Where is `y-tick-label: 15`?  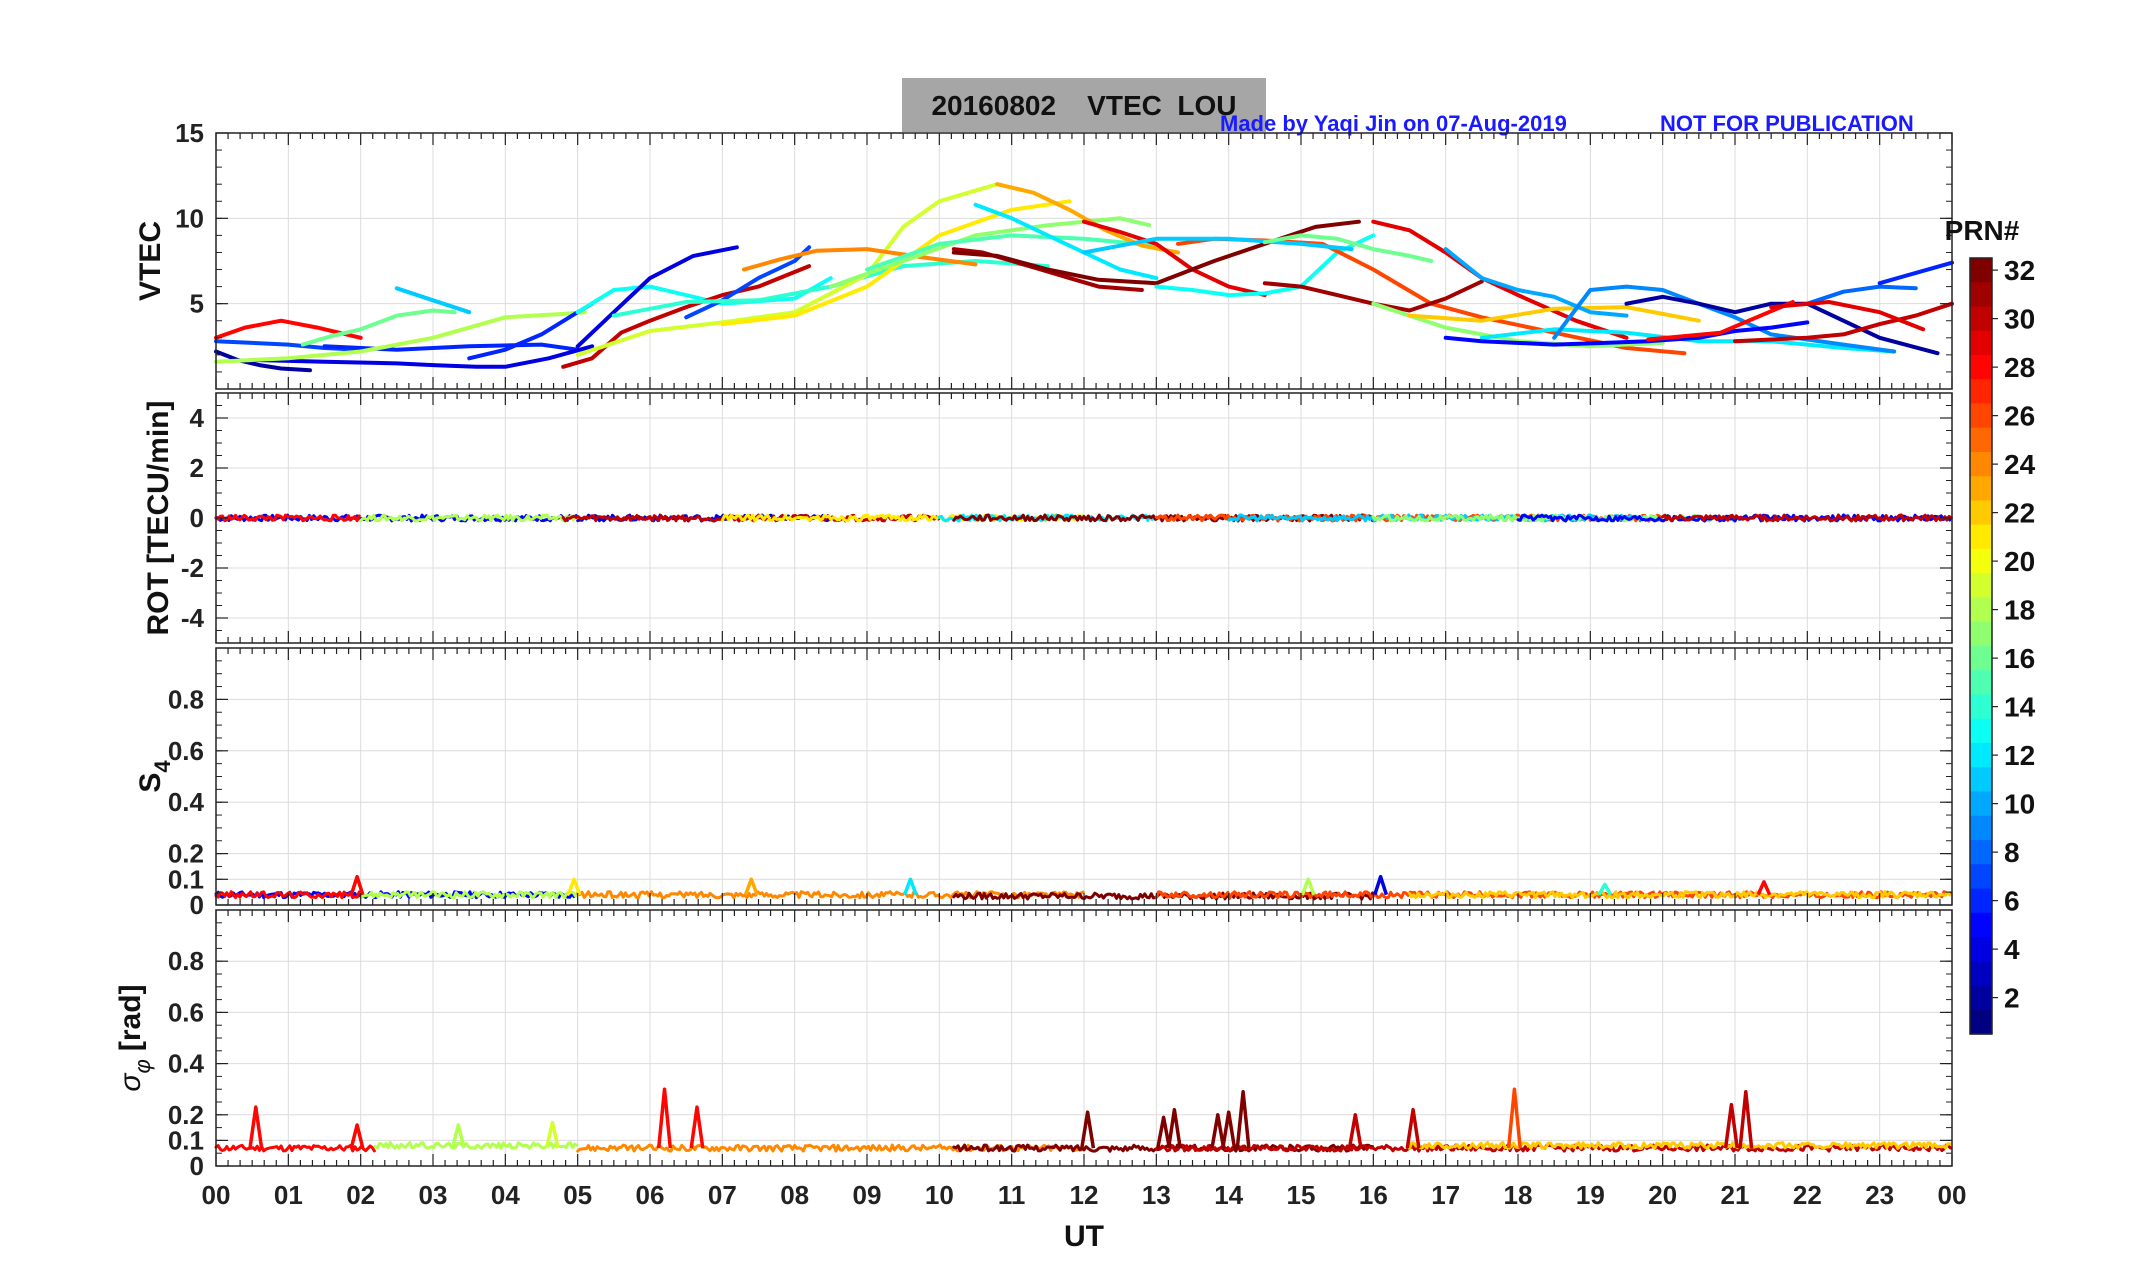
y-tick-label: 15 is located at coordinates (189, 133).